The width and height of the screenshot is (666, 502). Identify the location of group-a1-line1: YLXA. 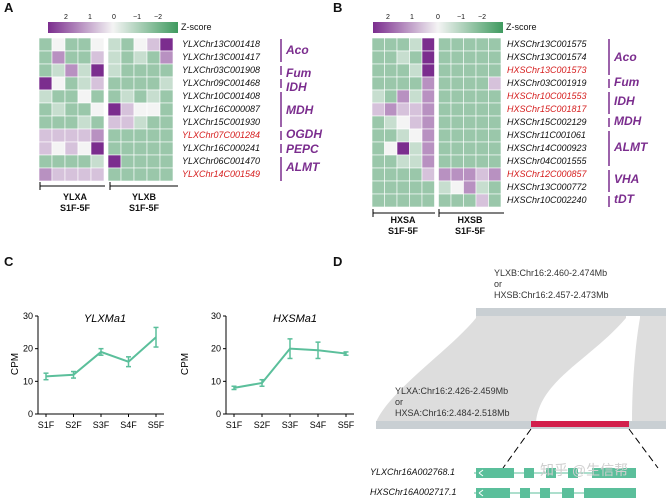
(74, 197).